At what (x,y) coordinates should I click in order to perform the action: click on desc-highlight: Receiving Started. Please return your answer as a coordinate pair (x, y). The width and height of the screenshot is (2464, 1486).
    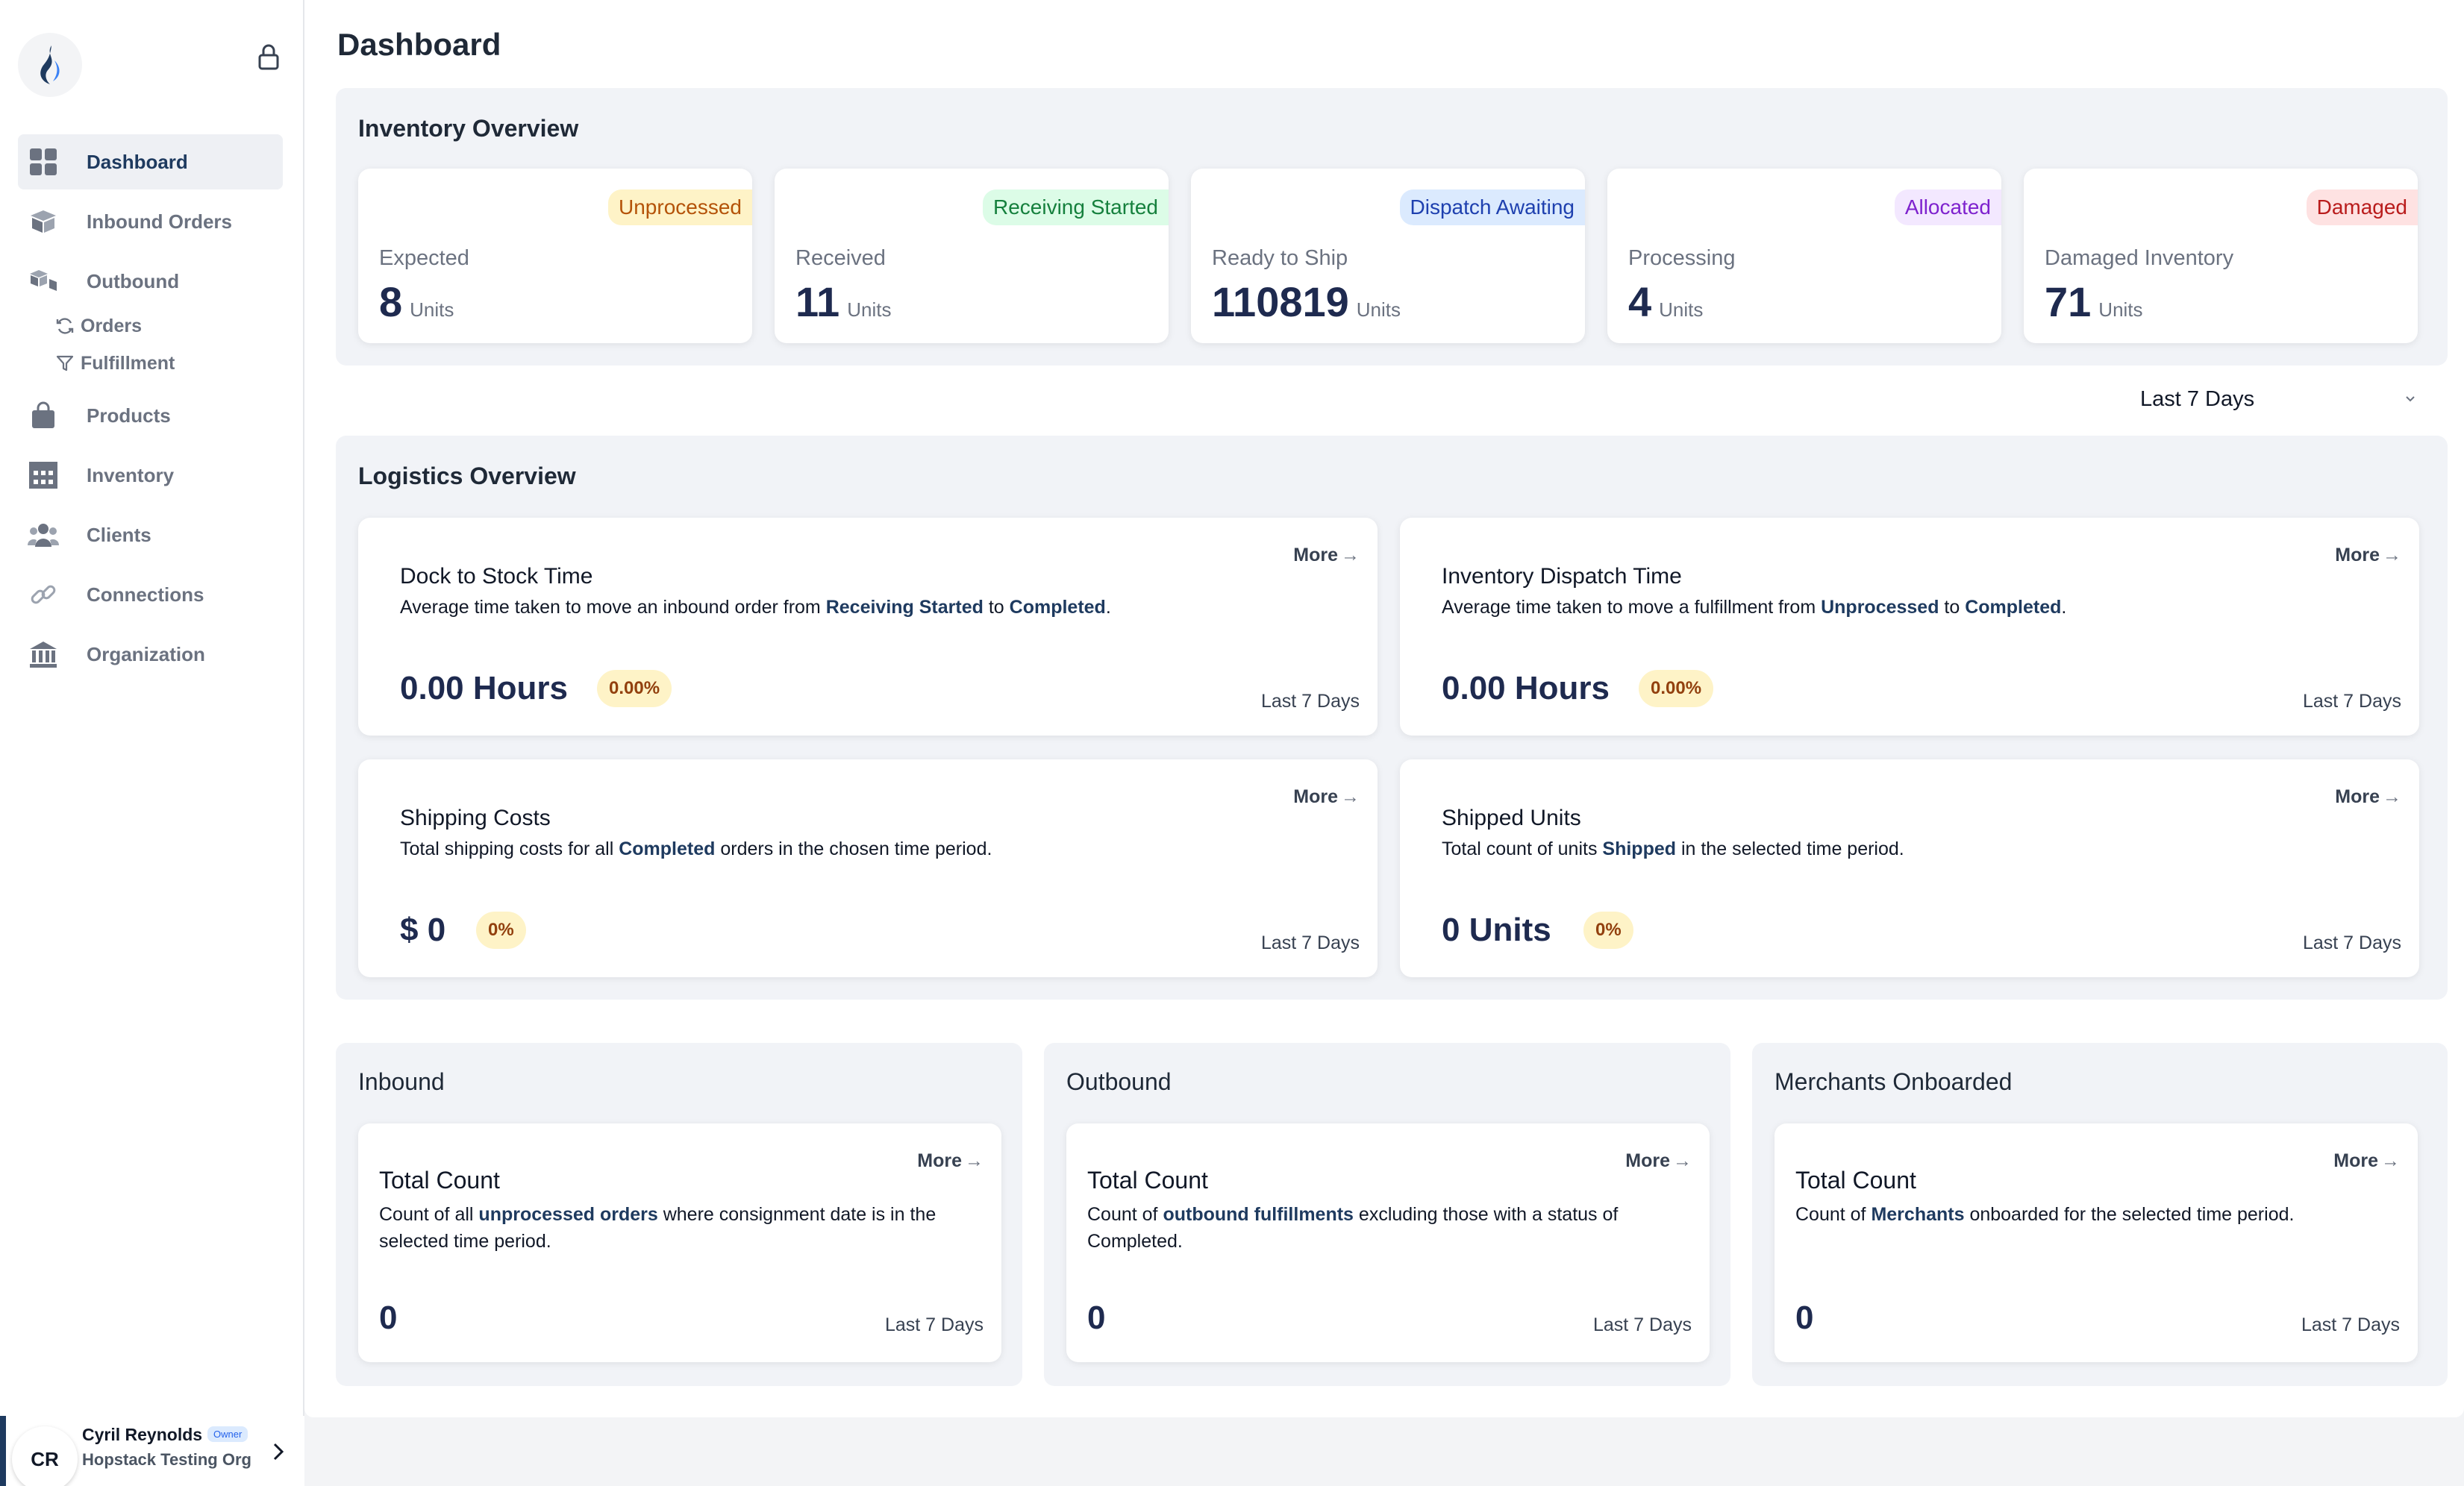
    Looking at the image, I should click on (904, 607).